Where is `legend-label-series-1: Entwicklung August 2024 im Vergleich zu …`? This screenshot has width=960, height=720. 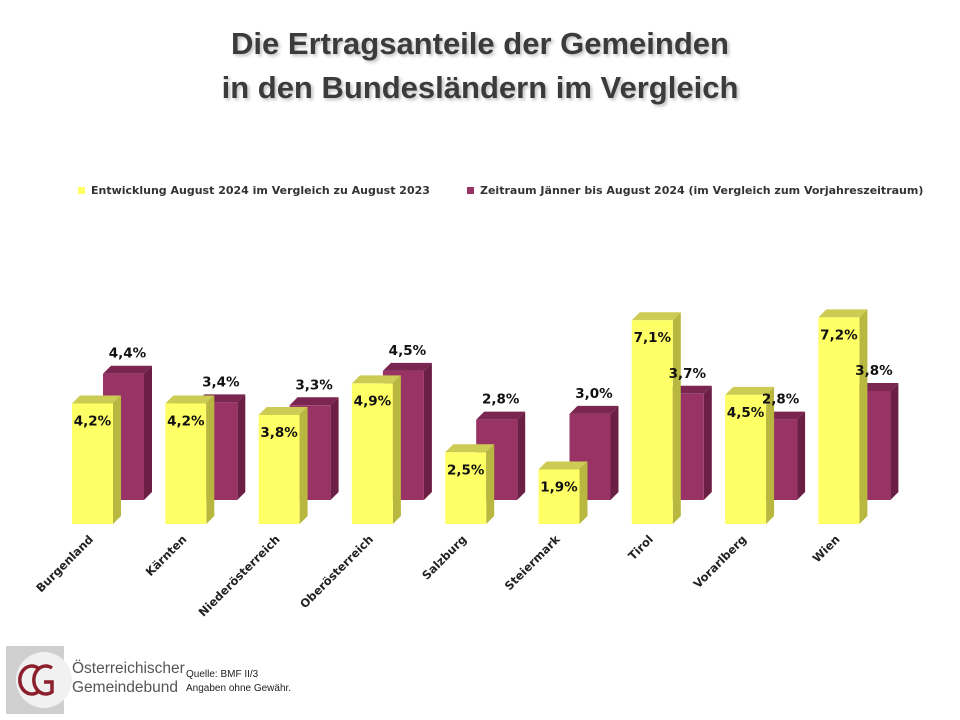 legend-label-series-1: Entwicklung August 2024 im Vergleich zu … is located at coordinates (260, 190).